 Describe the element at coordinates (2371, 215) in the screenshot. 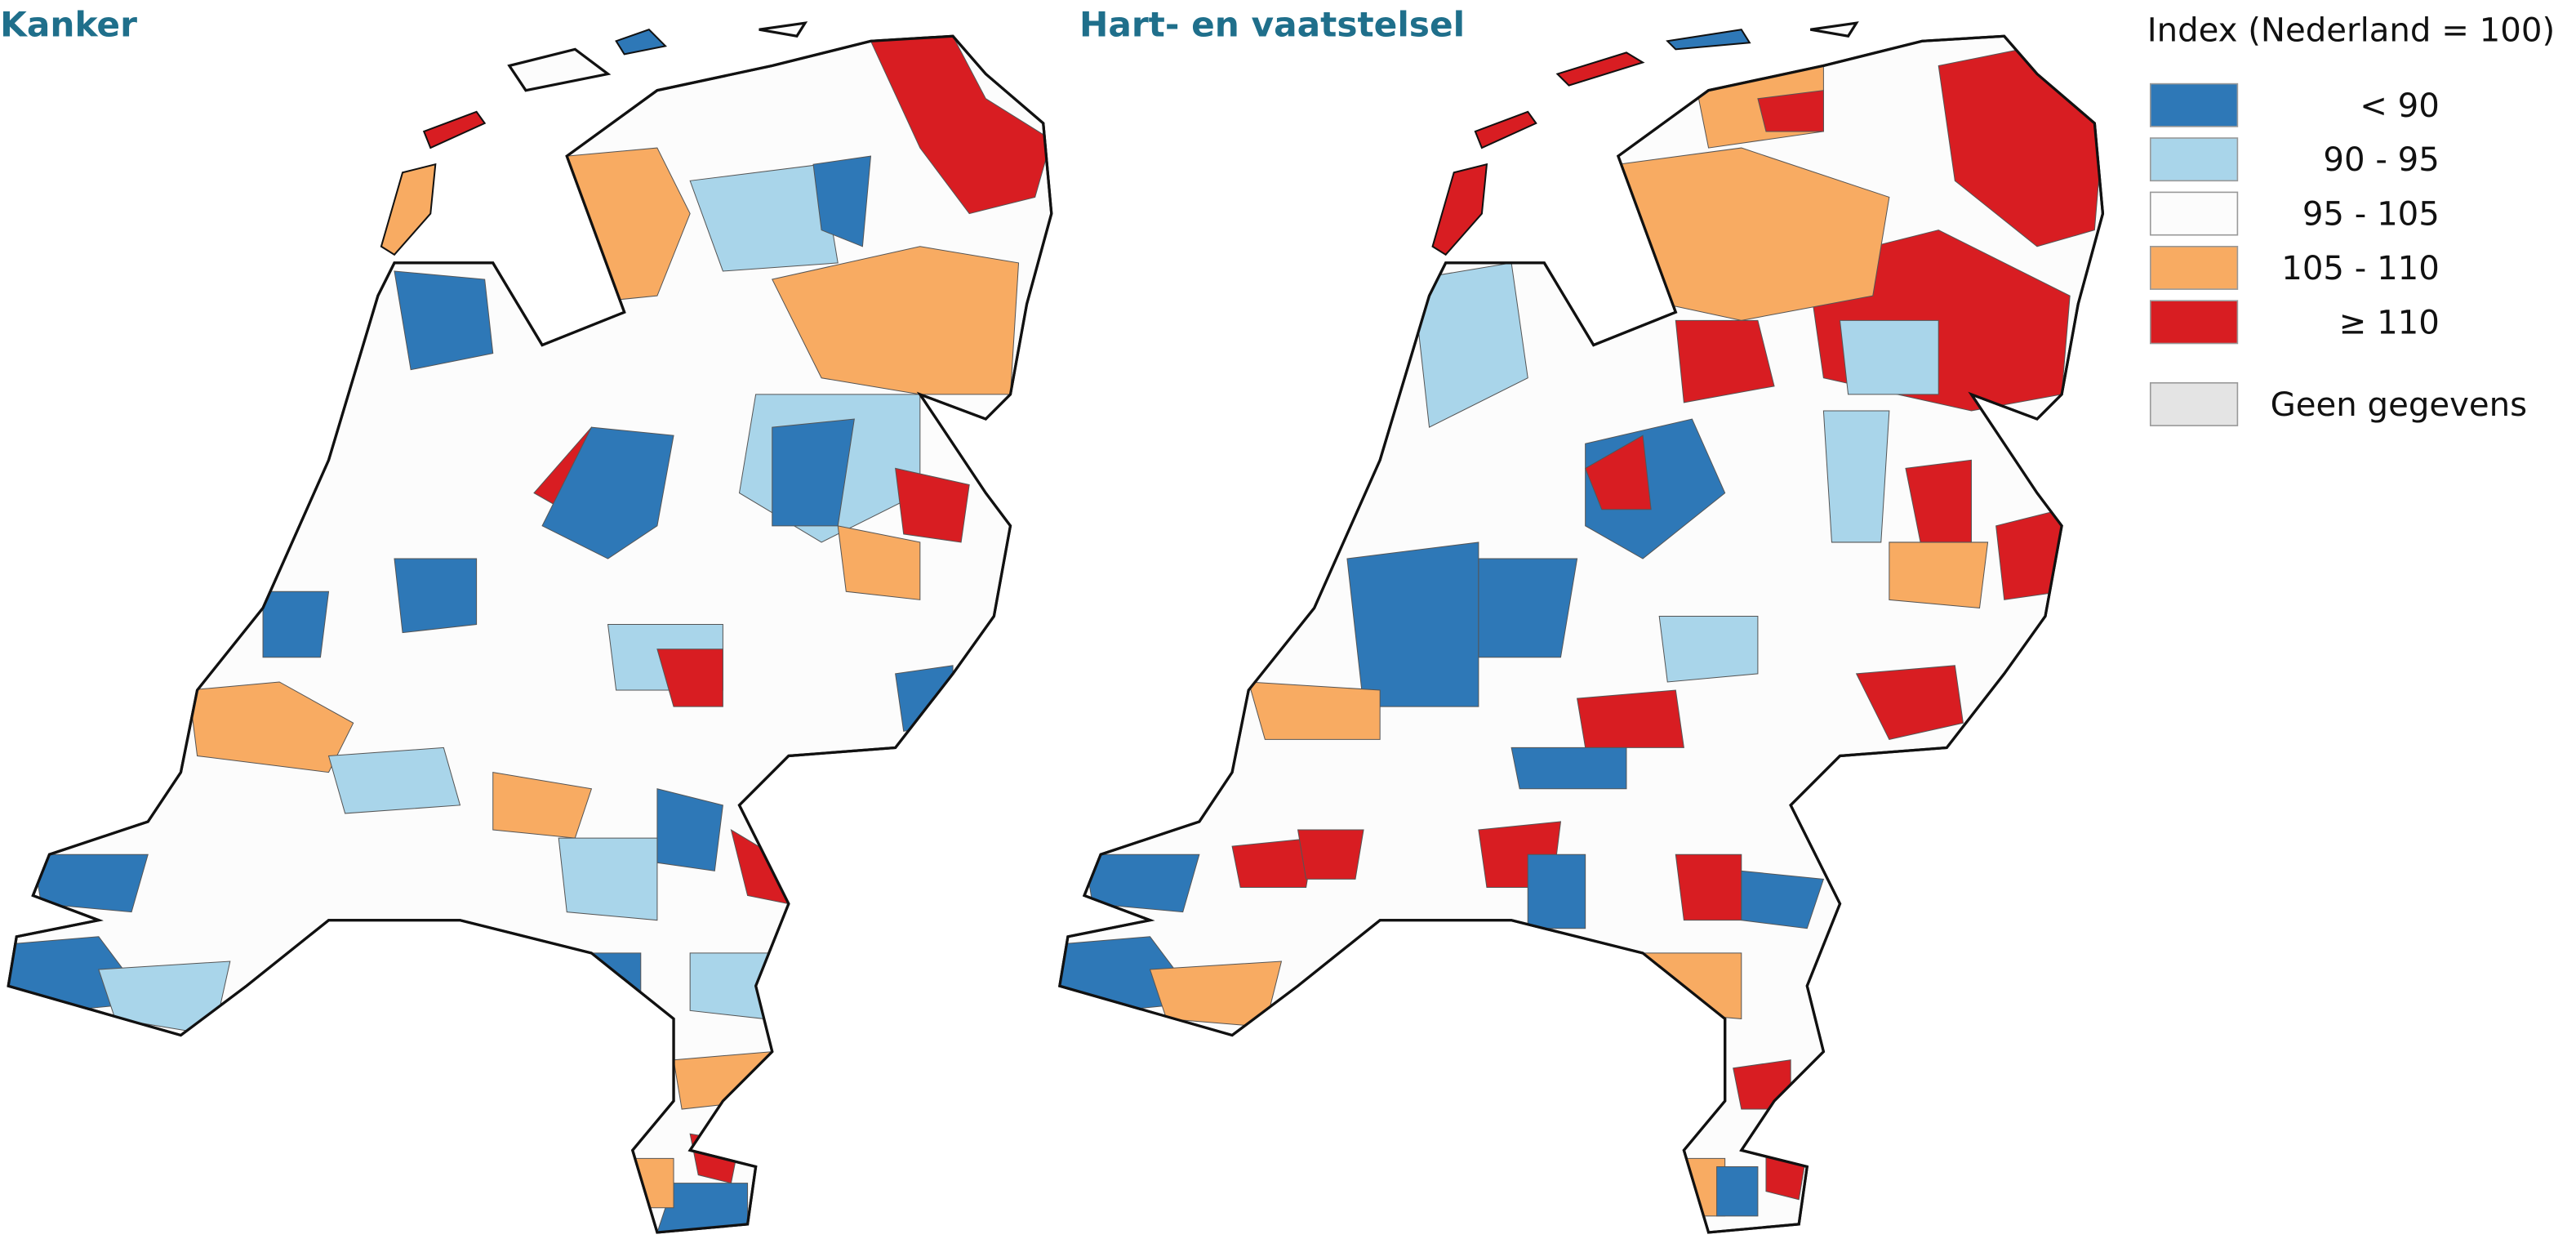

I see `legend-label: 95 - 105` at that location.